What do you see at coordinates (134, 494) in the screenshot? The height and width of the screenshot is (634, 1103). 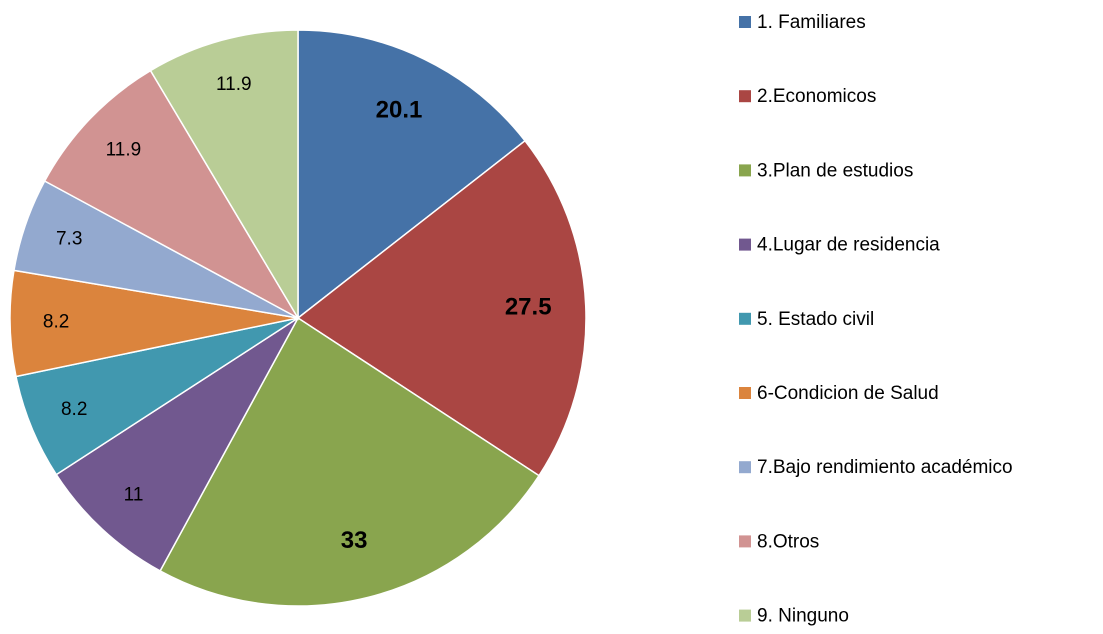 I see `data-label: 11` at bounding box center [134, 494].